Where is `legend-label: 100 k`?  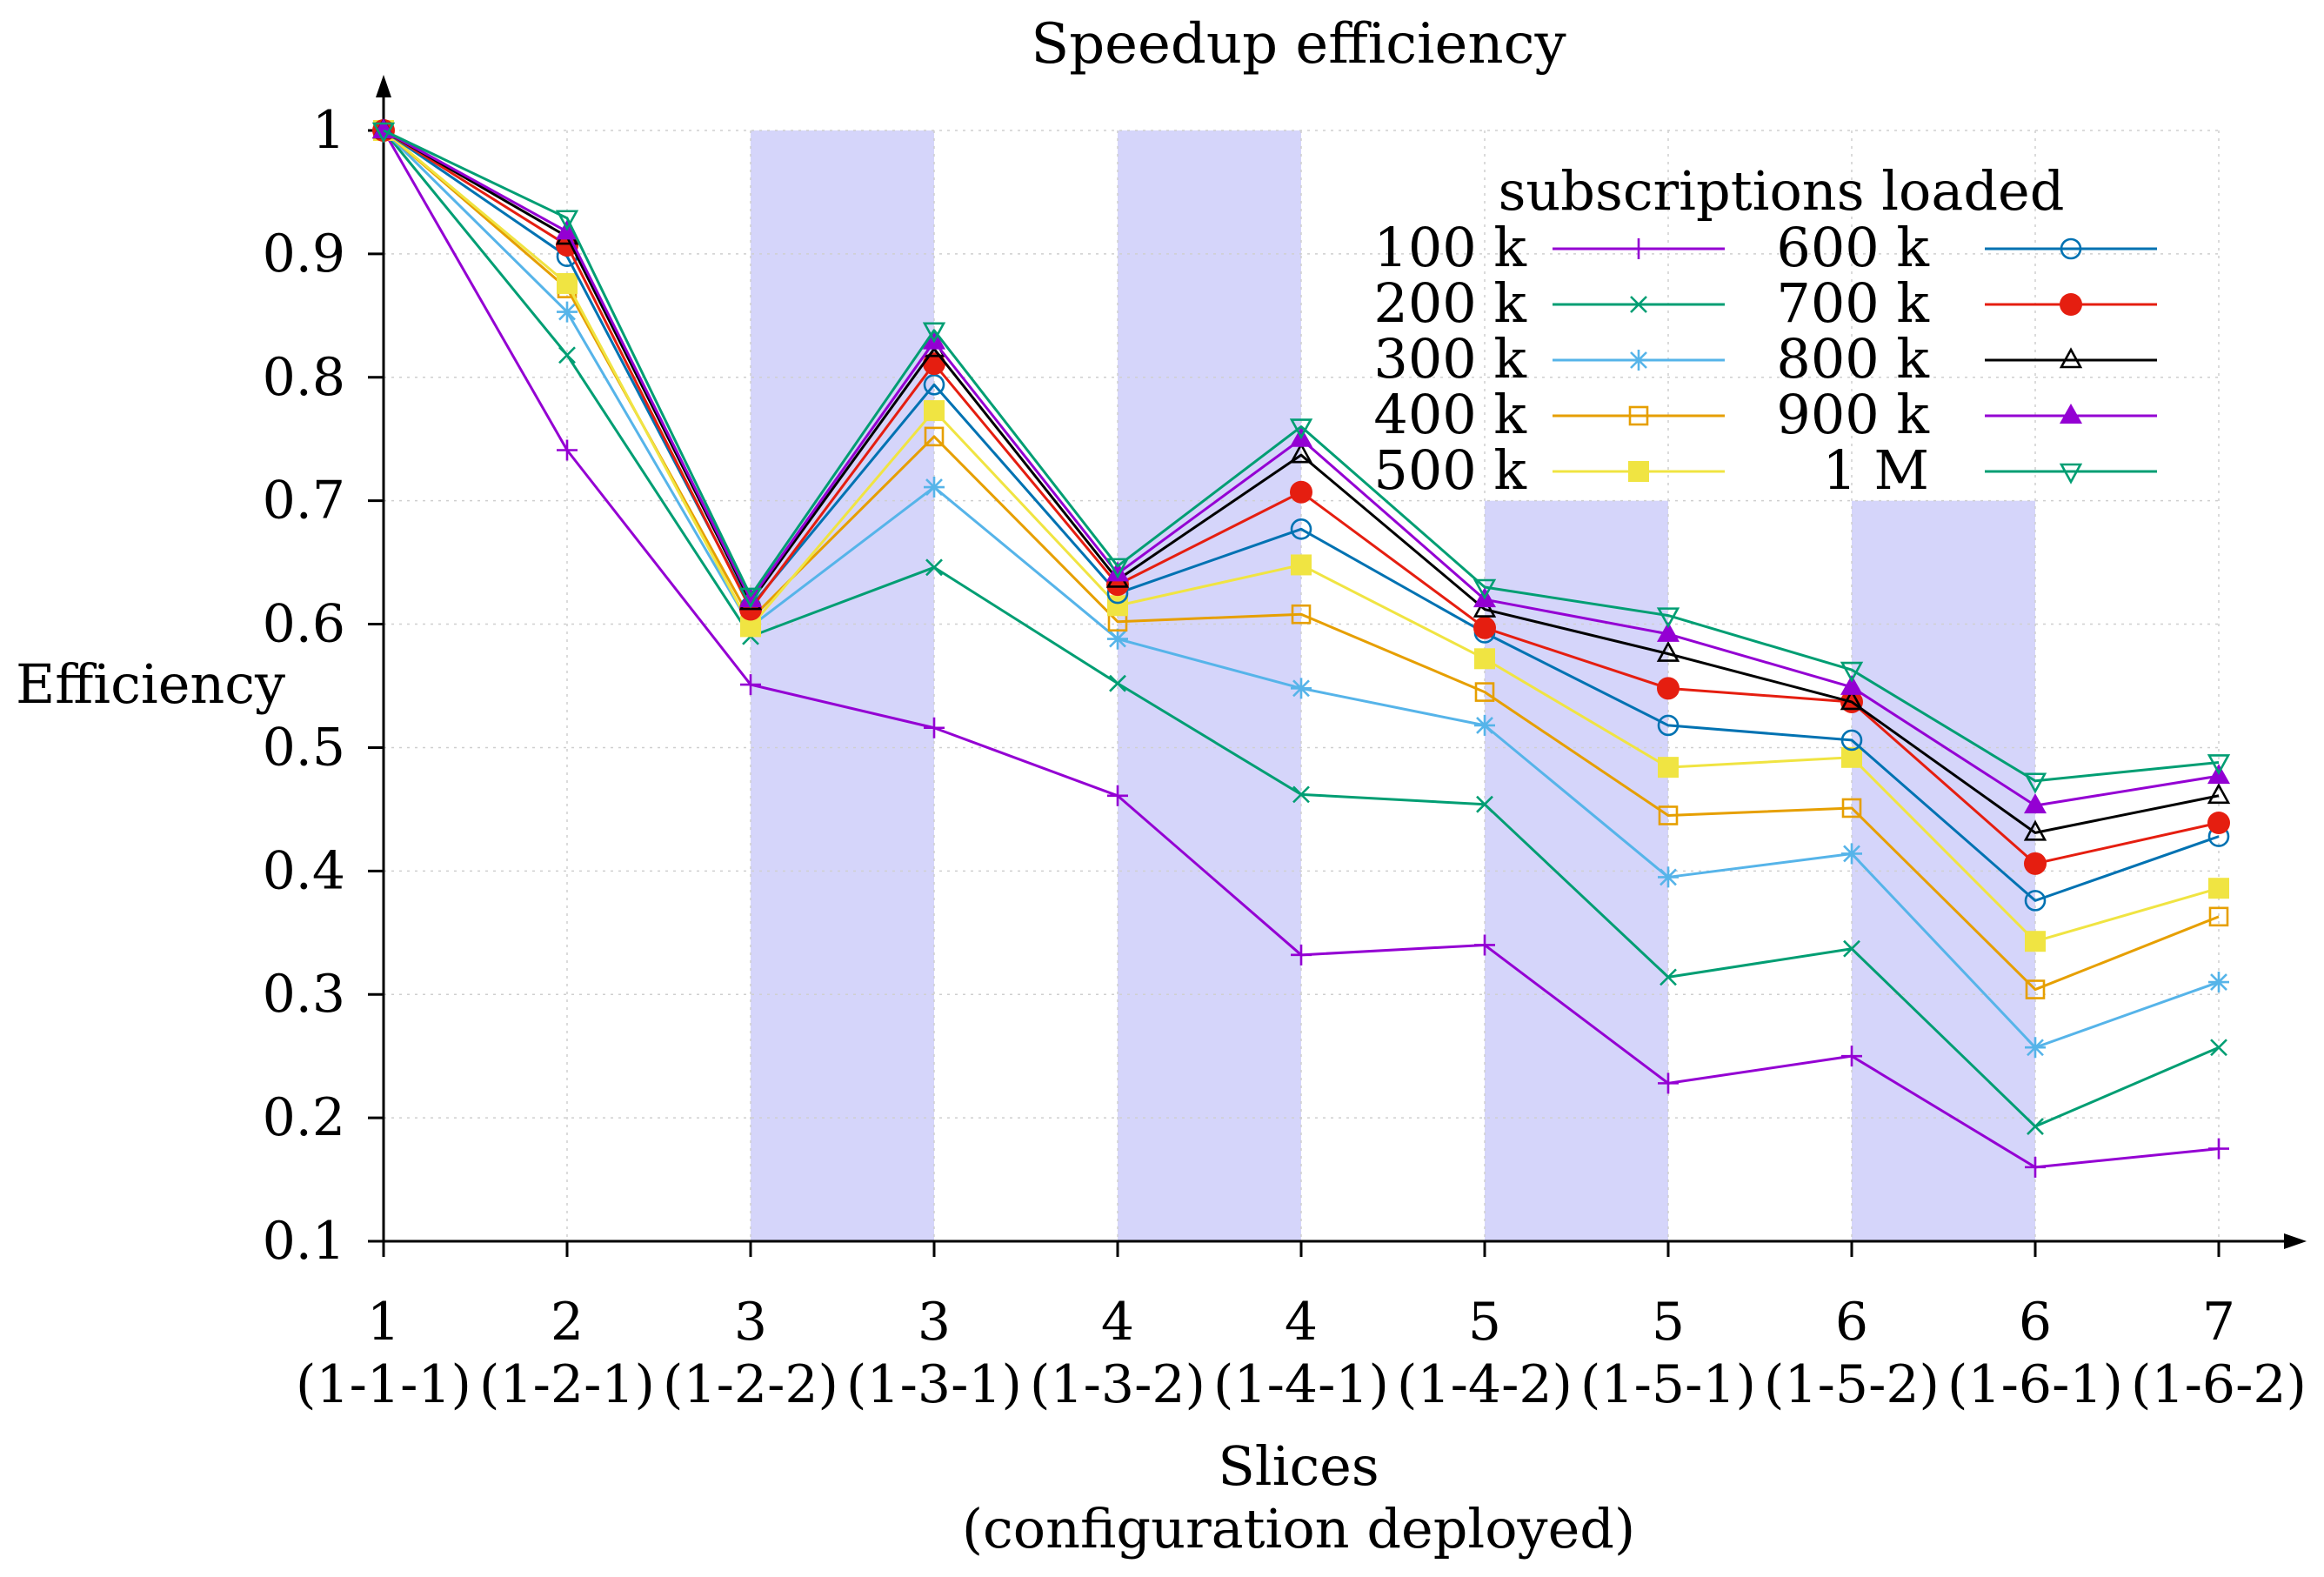 legend-label: 100 k is located at coordinates (1449, 247).